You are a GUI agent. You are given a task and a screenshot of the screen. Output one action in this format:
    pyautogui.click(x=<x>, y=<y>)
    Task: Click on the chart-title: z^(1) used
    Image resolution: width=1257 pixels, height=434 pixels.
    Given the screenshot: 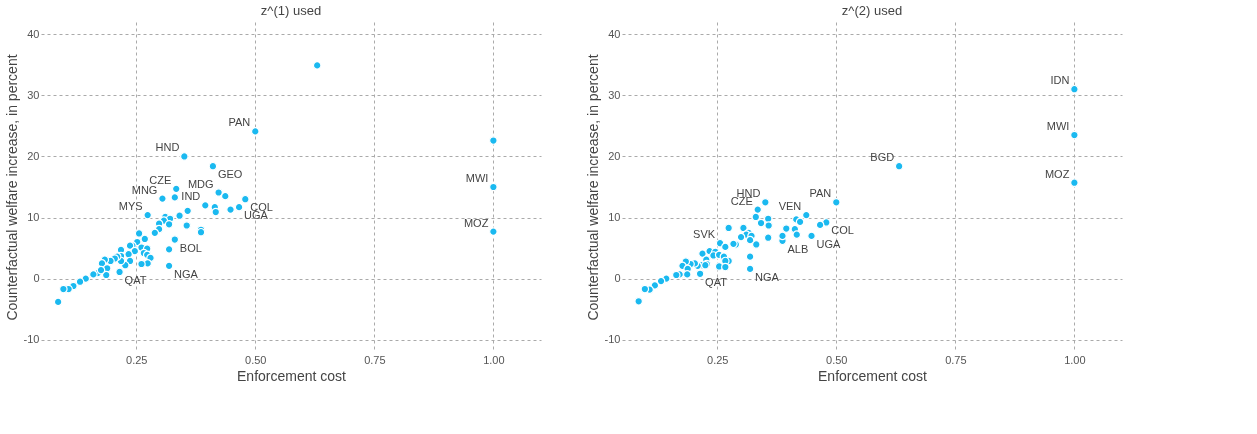 What is the action you would take?
    pyautogui.click(x=291, y=10)
    